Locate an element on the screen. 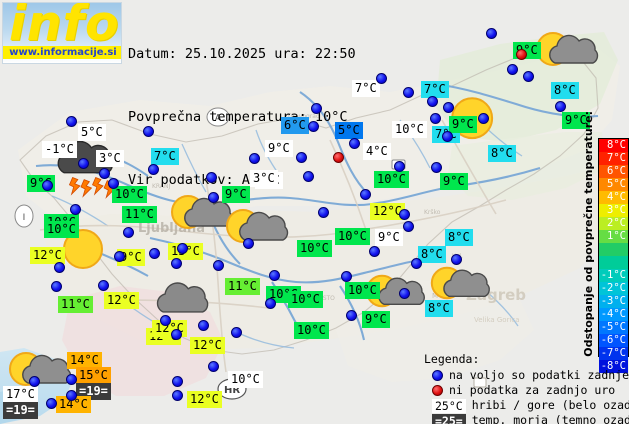 Image resolution: width=629 pixels, height=424 pixels. station-temperature-label: 14°C is located at coordinates (73, 404).